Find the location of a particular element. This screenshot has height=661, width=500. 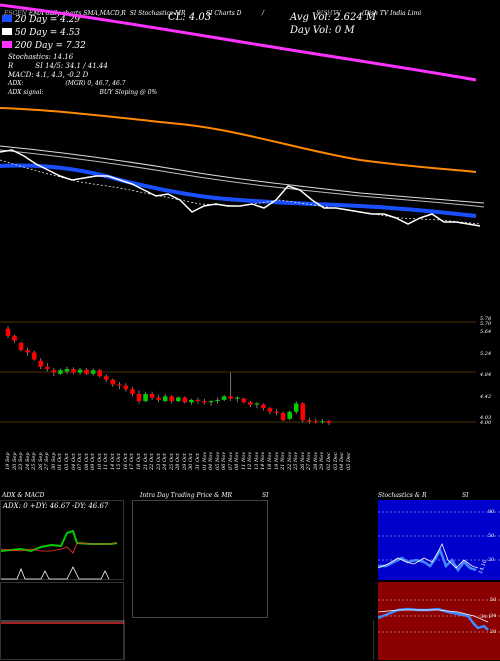

price-tick-label: 4.03 is located at coordinates (485, 418).